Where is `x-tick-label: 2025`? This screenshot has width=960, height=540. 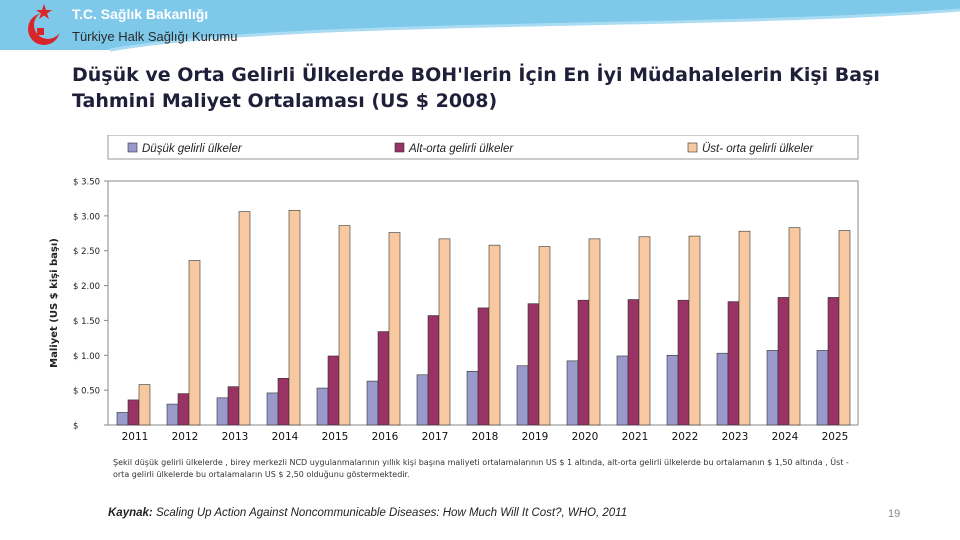 x-tick-label: 2025 is located at coordinates (835, 437).